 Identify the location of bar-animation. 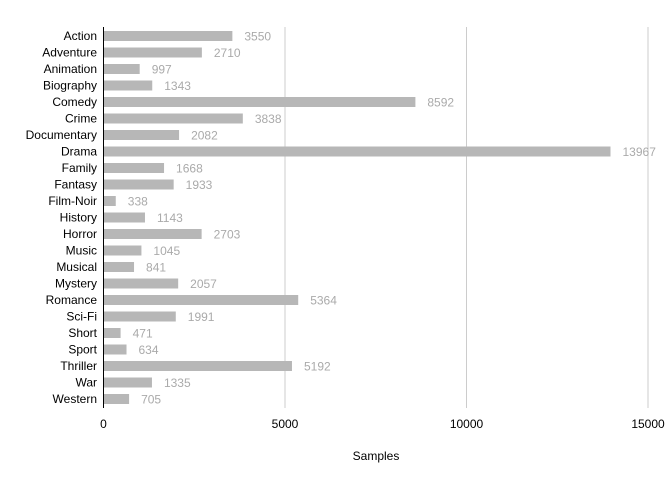
(122, 69).